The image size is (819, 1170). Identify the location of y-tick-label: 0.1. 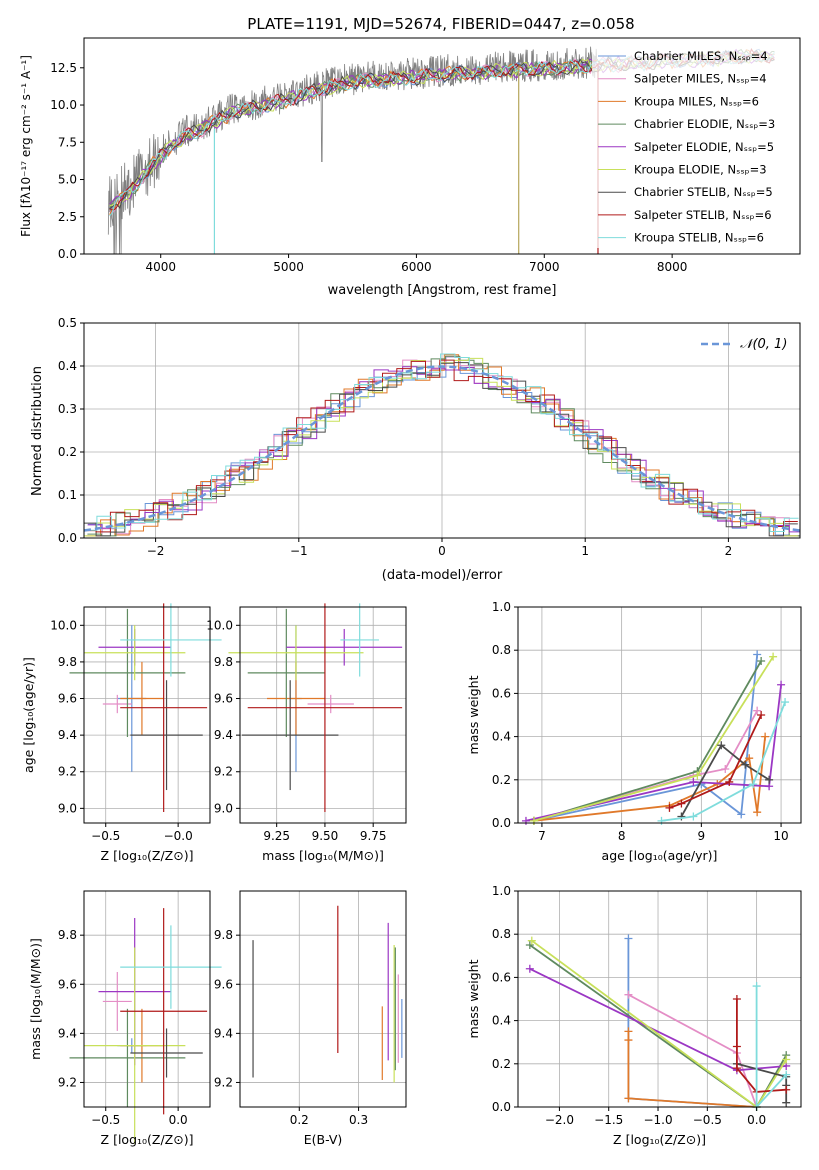
(67, 495).